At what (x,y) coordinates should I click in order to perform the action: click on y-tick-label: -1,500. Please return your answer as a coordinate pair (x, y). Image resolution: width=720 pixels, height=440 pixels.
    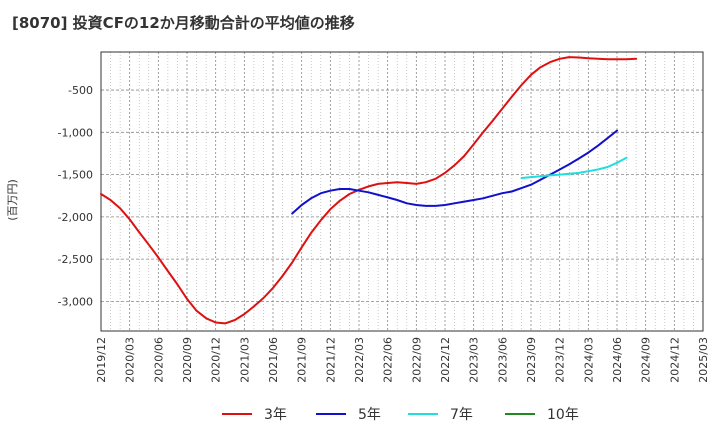
    Looking at the image, I should click on (75, 175).